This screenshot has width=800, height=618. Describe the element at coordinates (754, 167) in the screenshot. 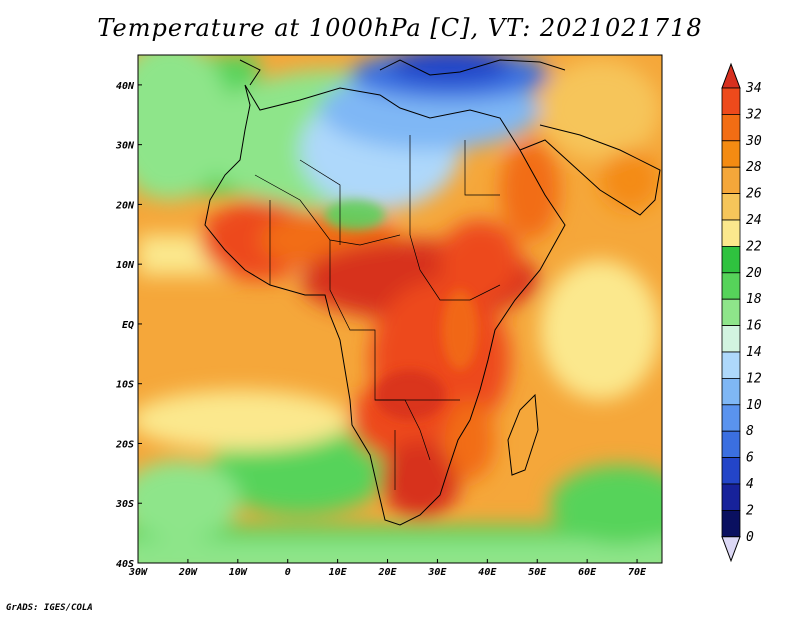

I see `colorbar-label: 28` at that location.